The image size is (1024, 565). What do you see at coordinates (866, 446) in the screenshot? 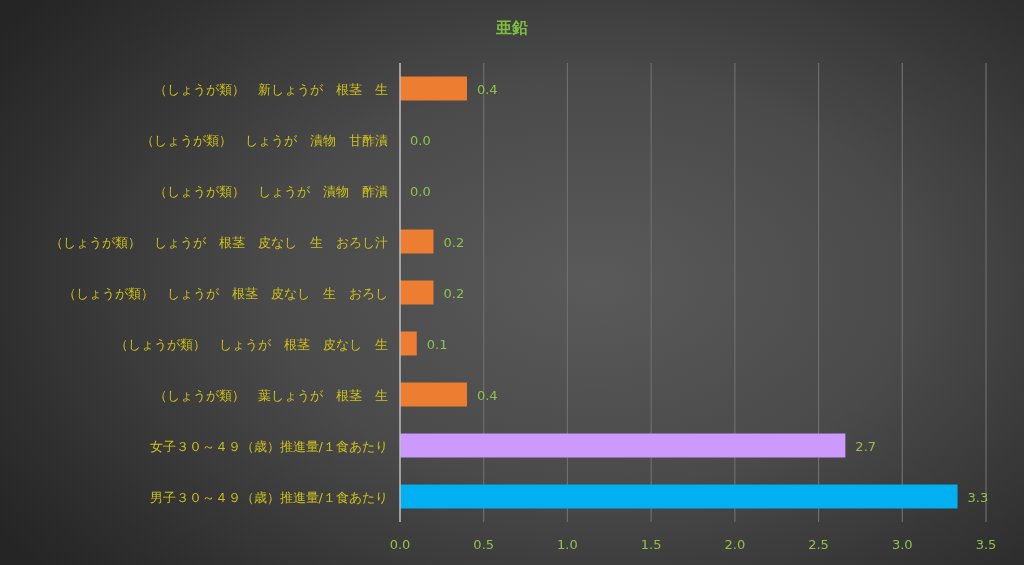
I see `data-label: 2.7` at bounding box center [866, 446].